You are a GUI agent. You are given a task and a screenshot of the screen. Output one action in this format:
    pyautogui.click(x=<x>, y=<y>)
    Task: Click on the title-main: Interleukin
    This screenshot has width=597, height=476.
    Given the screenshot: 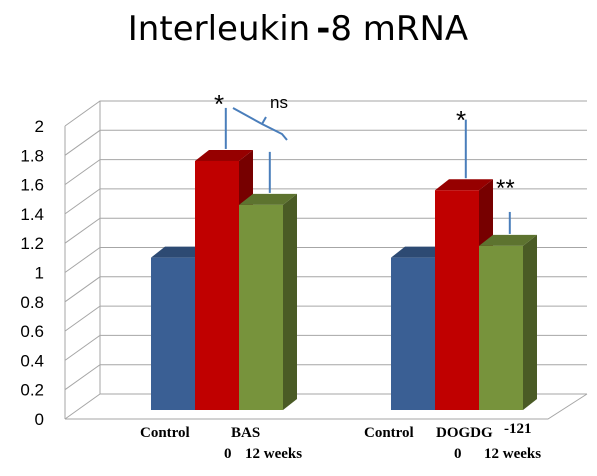 What is the action you would take?
    pyautogui.click(x=219, y=29)
    